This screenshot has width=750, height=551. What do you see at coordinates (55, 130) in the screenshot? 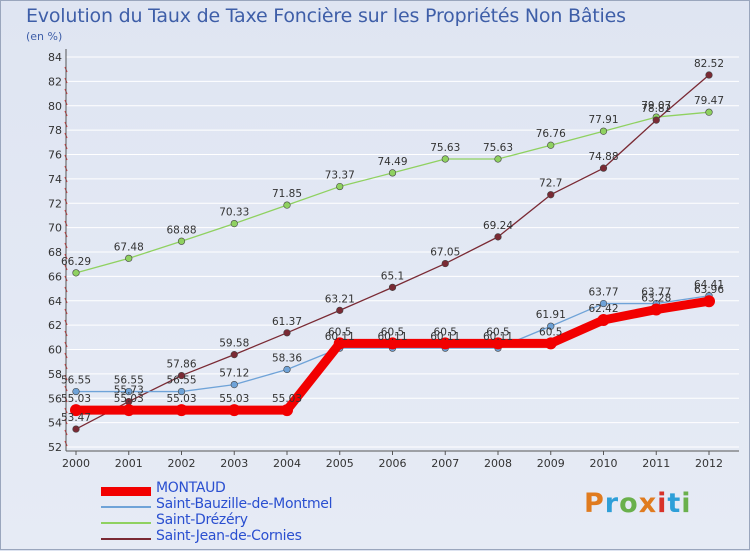
I see `y-tick-label: 78` at bounding box center [55, 130].